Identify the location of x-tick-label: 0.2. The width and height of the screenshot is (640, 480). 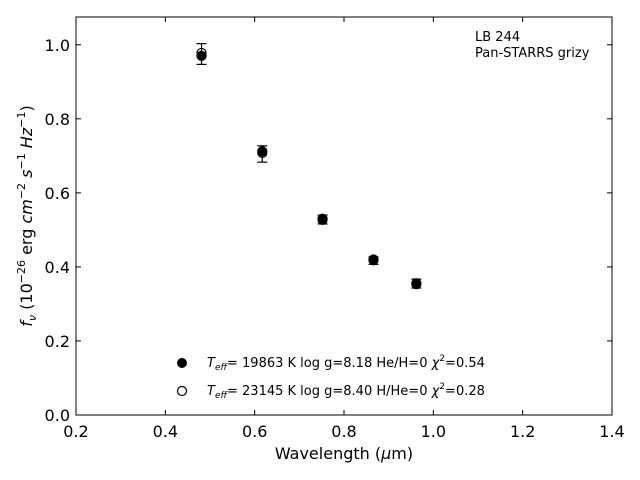
(75, 431).